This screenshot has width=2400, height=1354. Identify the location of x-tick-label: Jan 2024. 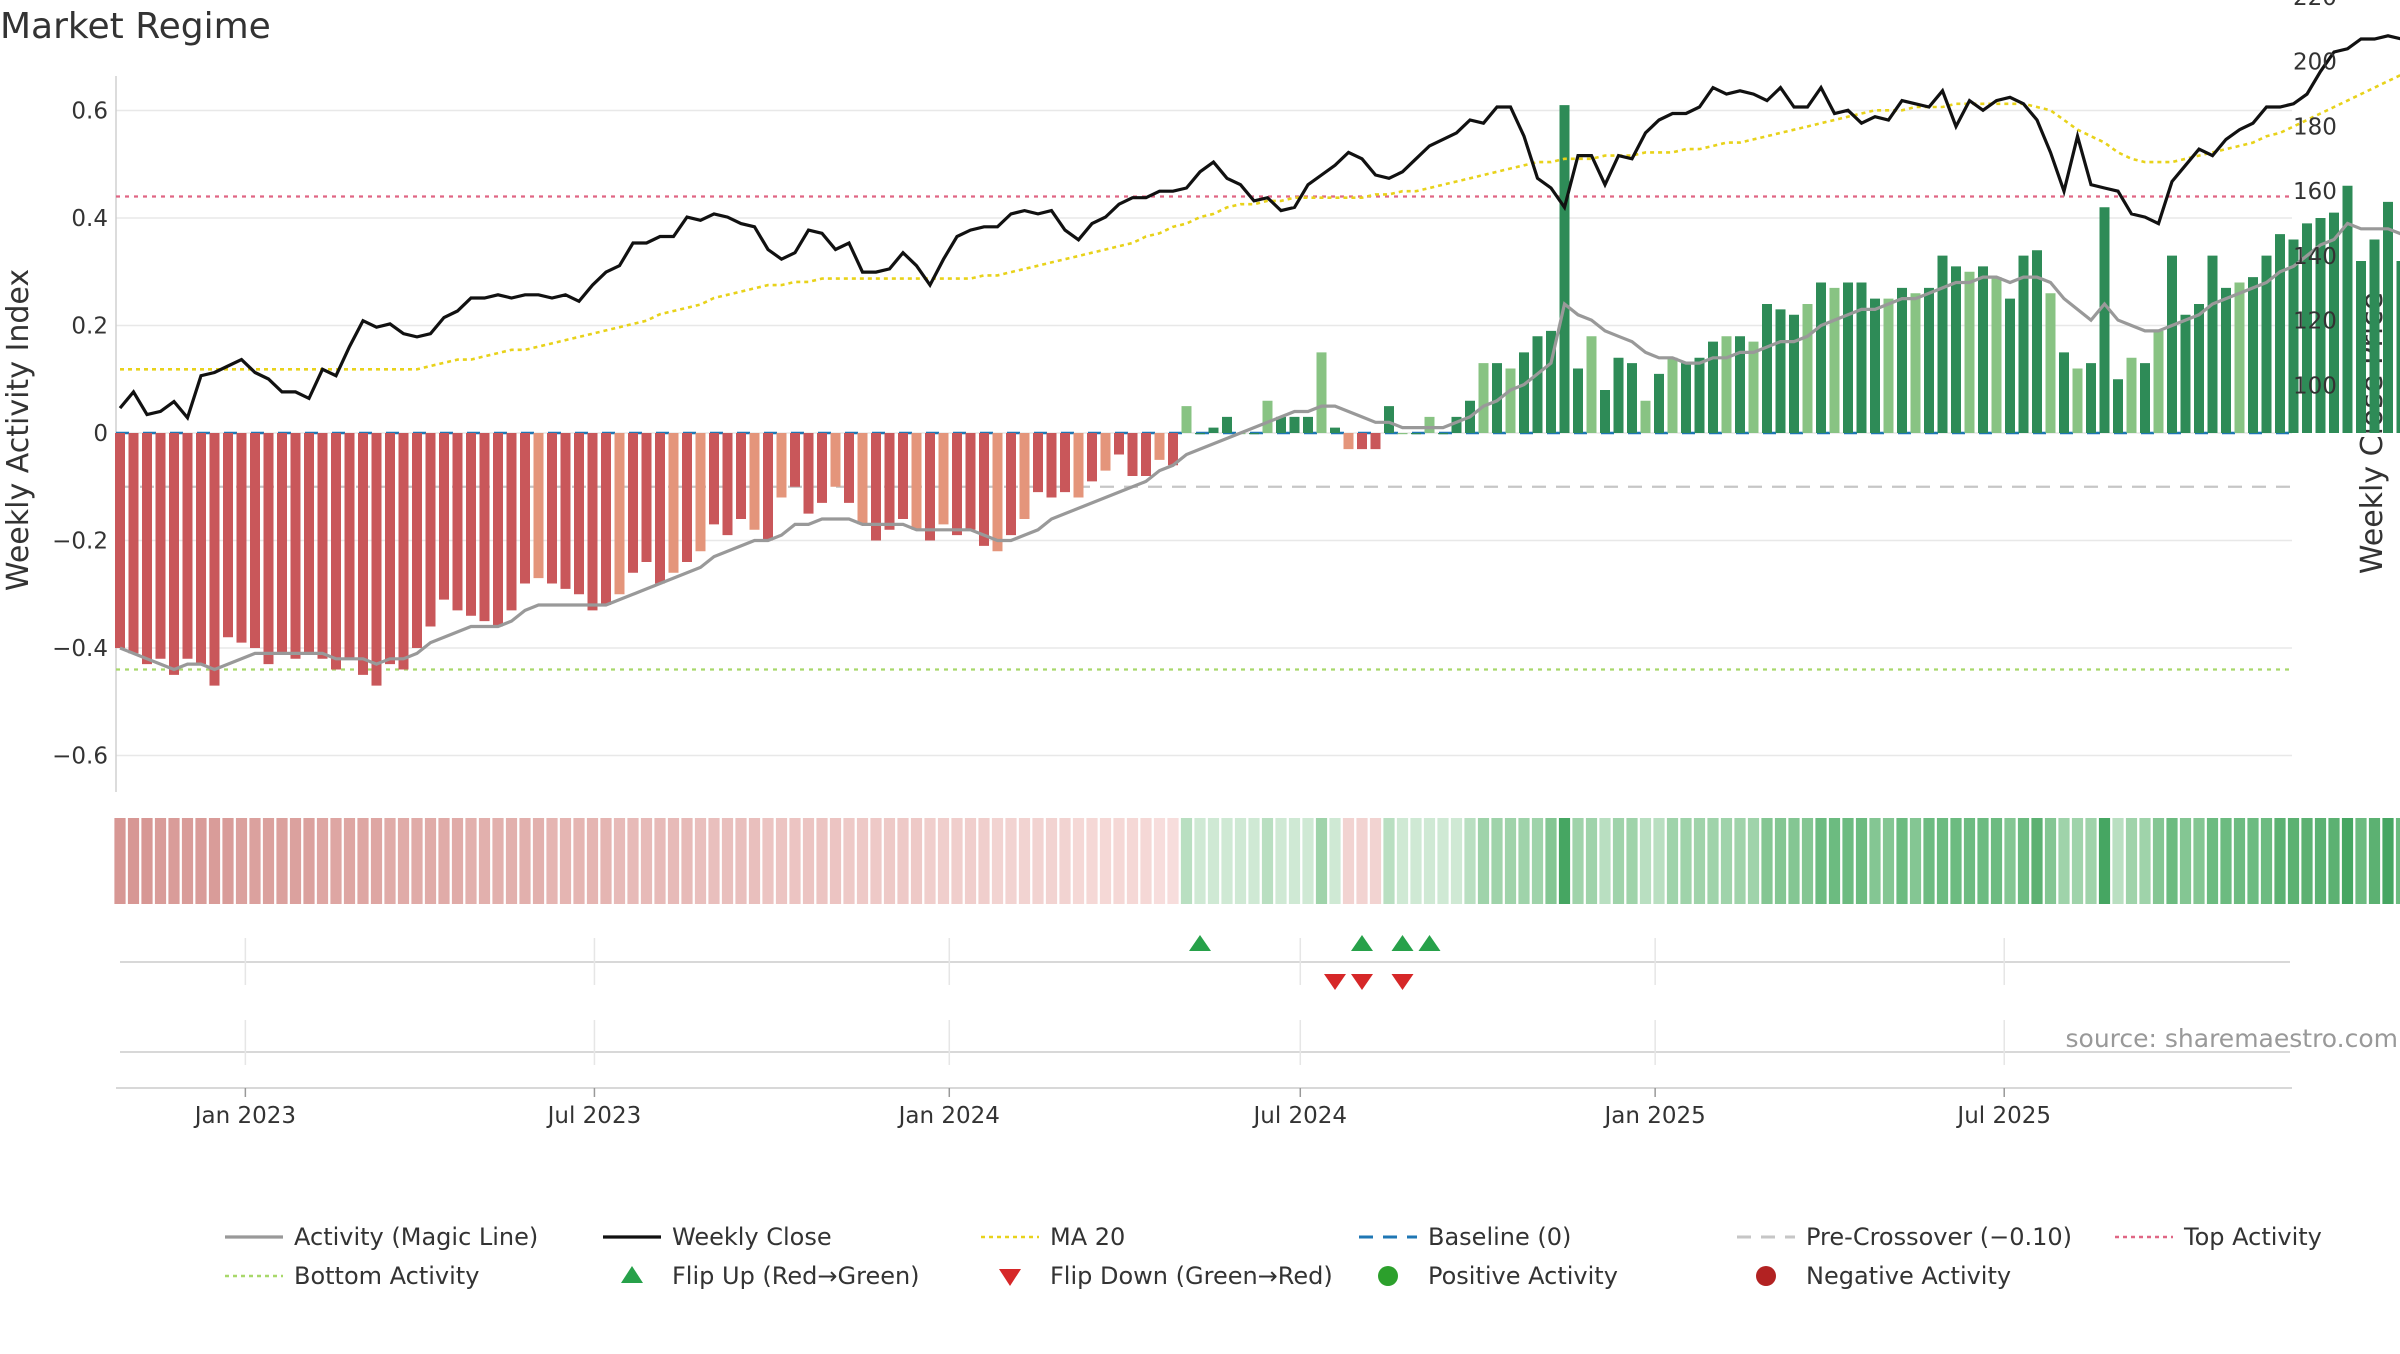
(948, 1116).